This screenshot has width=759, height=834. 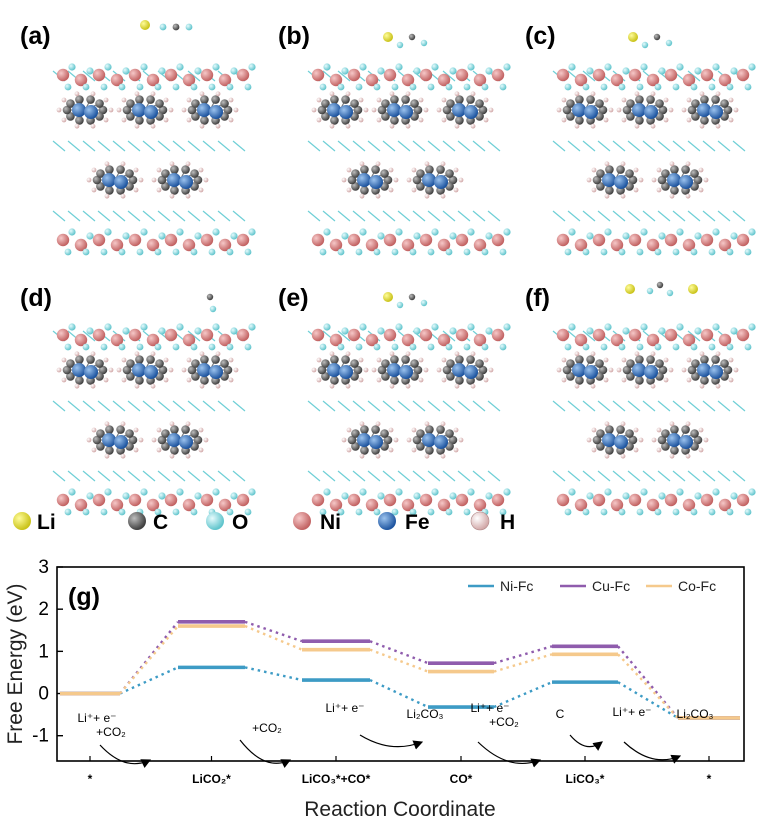 What do you see at coordinates (560, 714) in the screenshot?
I see `reaction-annotation: C` at bounding box center [560, 714].